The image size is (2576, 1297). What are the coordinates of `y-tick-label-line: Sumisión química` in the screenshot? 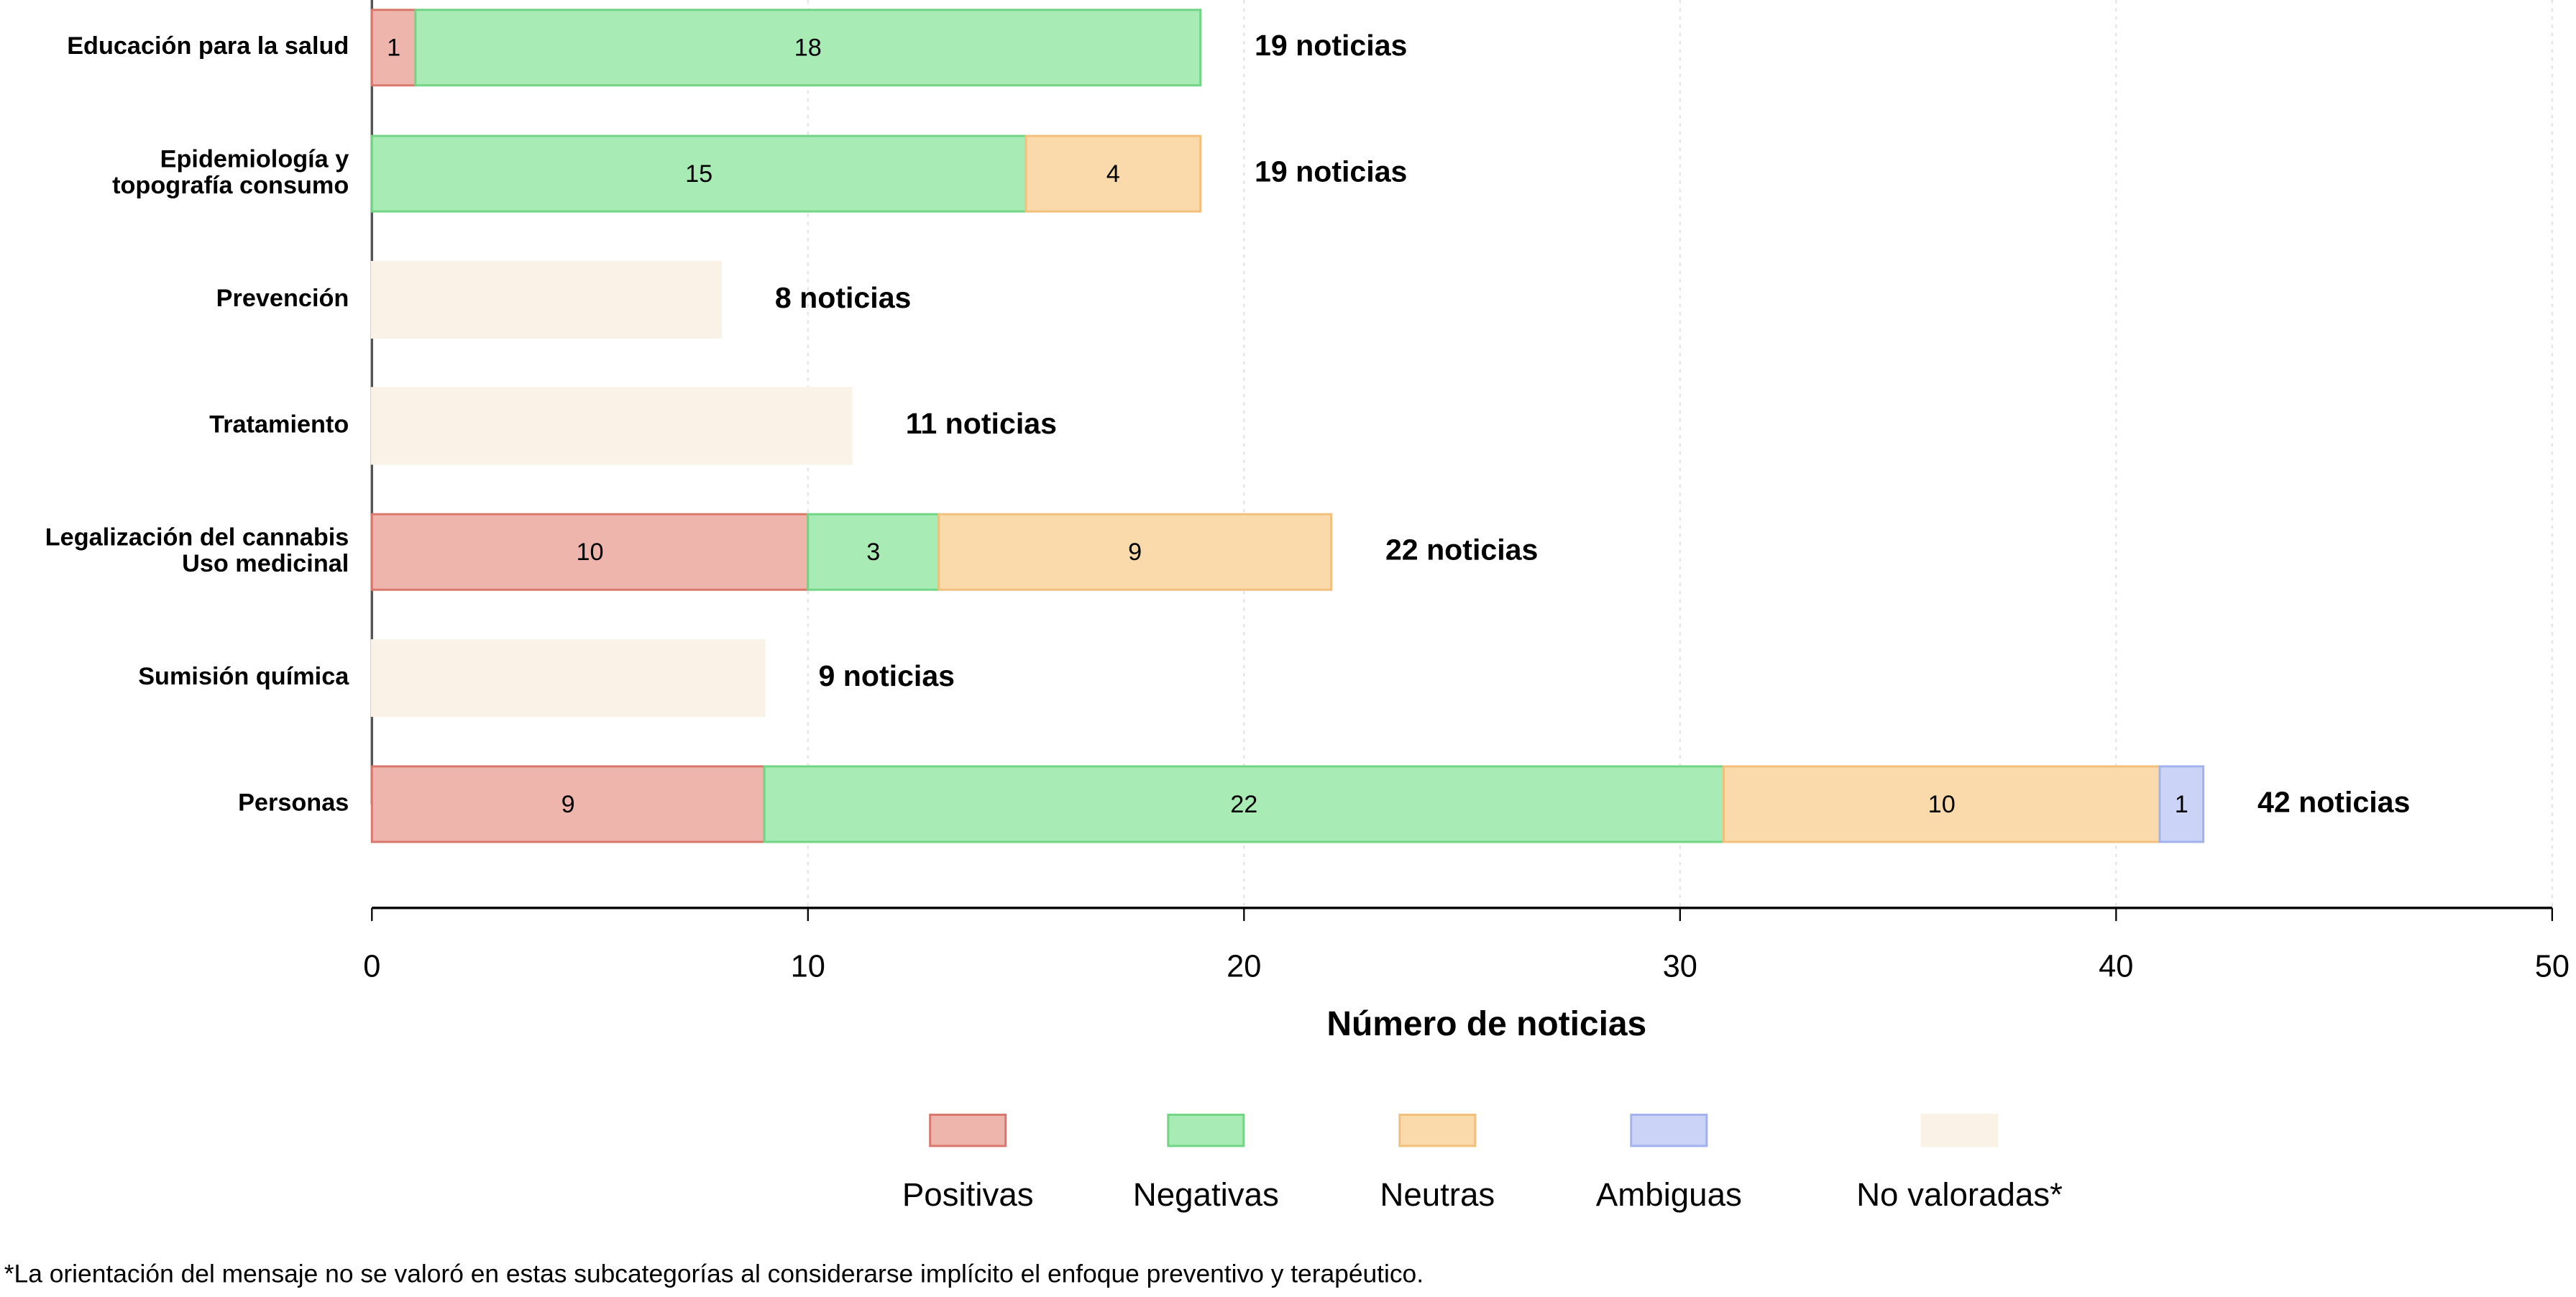 It's located at (244, 676).